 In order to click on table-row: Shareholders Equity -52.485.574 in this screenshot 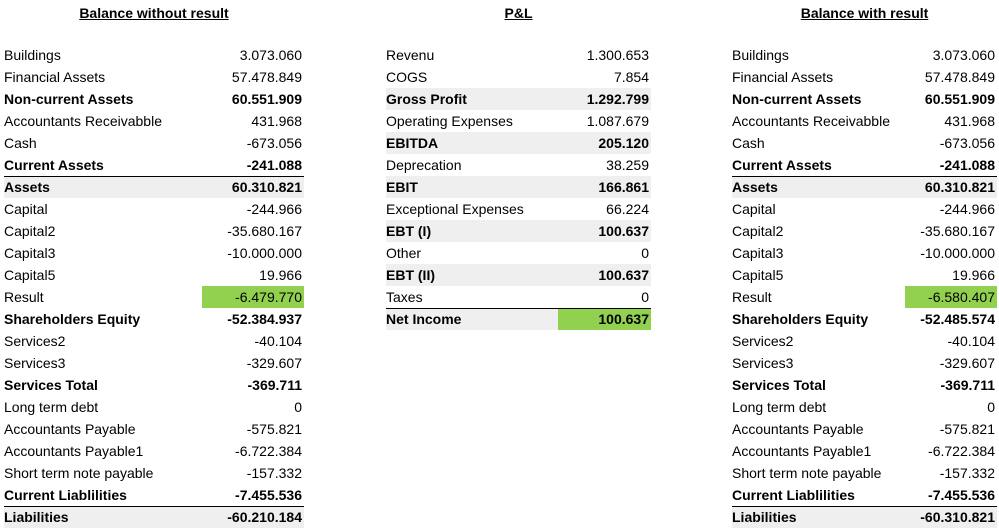, I will do `click(864, 319)`.